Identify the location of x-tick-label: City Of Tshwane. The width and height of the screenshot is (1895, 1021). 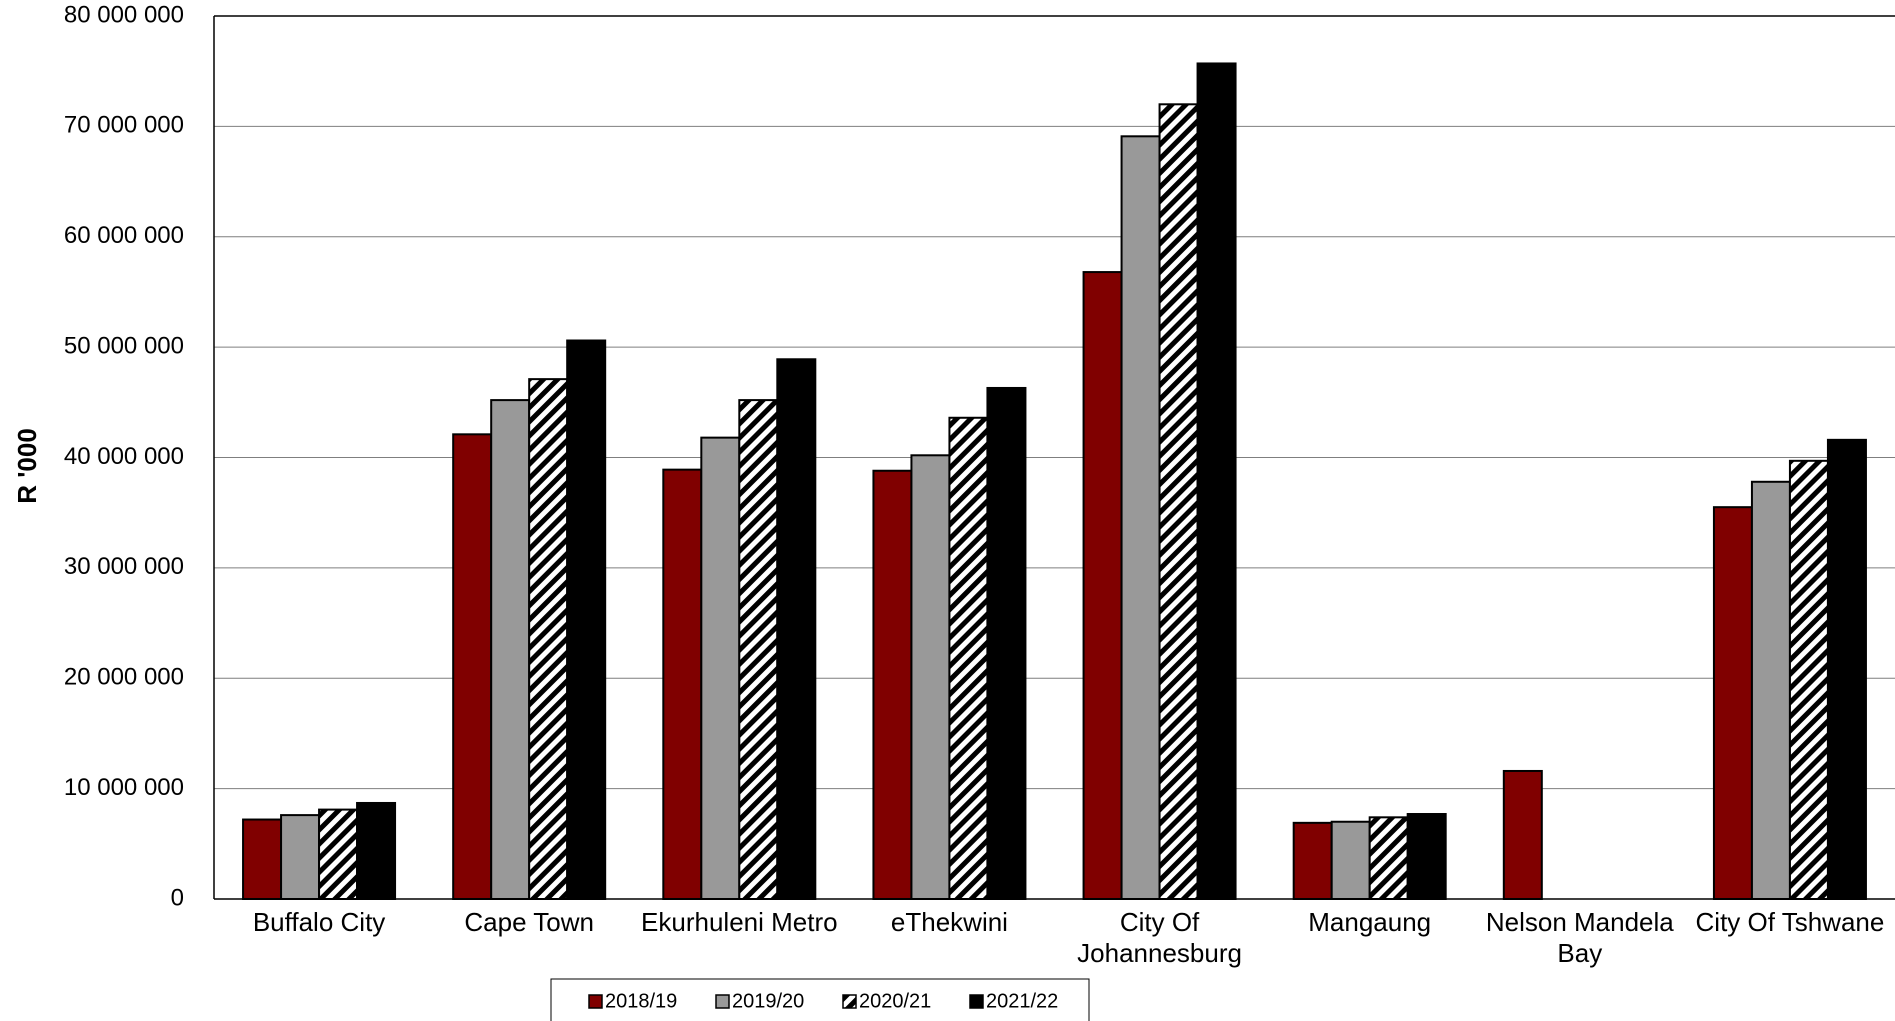
(1790, 922).